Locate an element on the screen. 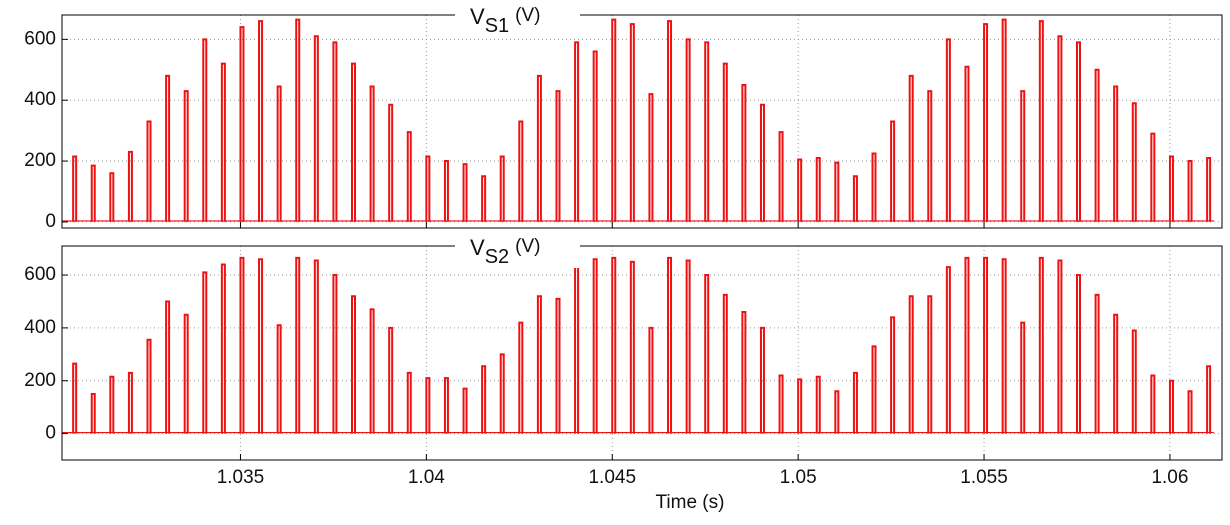 Image resolution: width=1230 pixels, height=525 pixels. y-tick-label: 600 is located at coordinates (40, 38).